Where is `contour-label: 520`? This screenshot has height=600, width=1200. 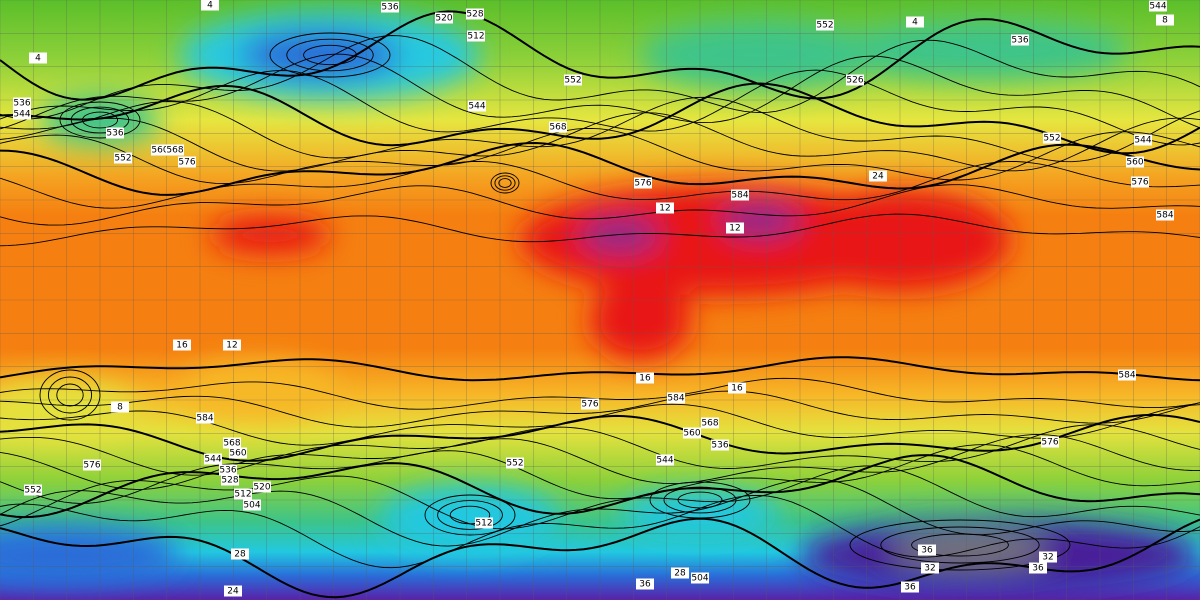
contour-label: 520 is located at coordinates (261, 488).